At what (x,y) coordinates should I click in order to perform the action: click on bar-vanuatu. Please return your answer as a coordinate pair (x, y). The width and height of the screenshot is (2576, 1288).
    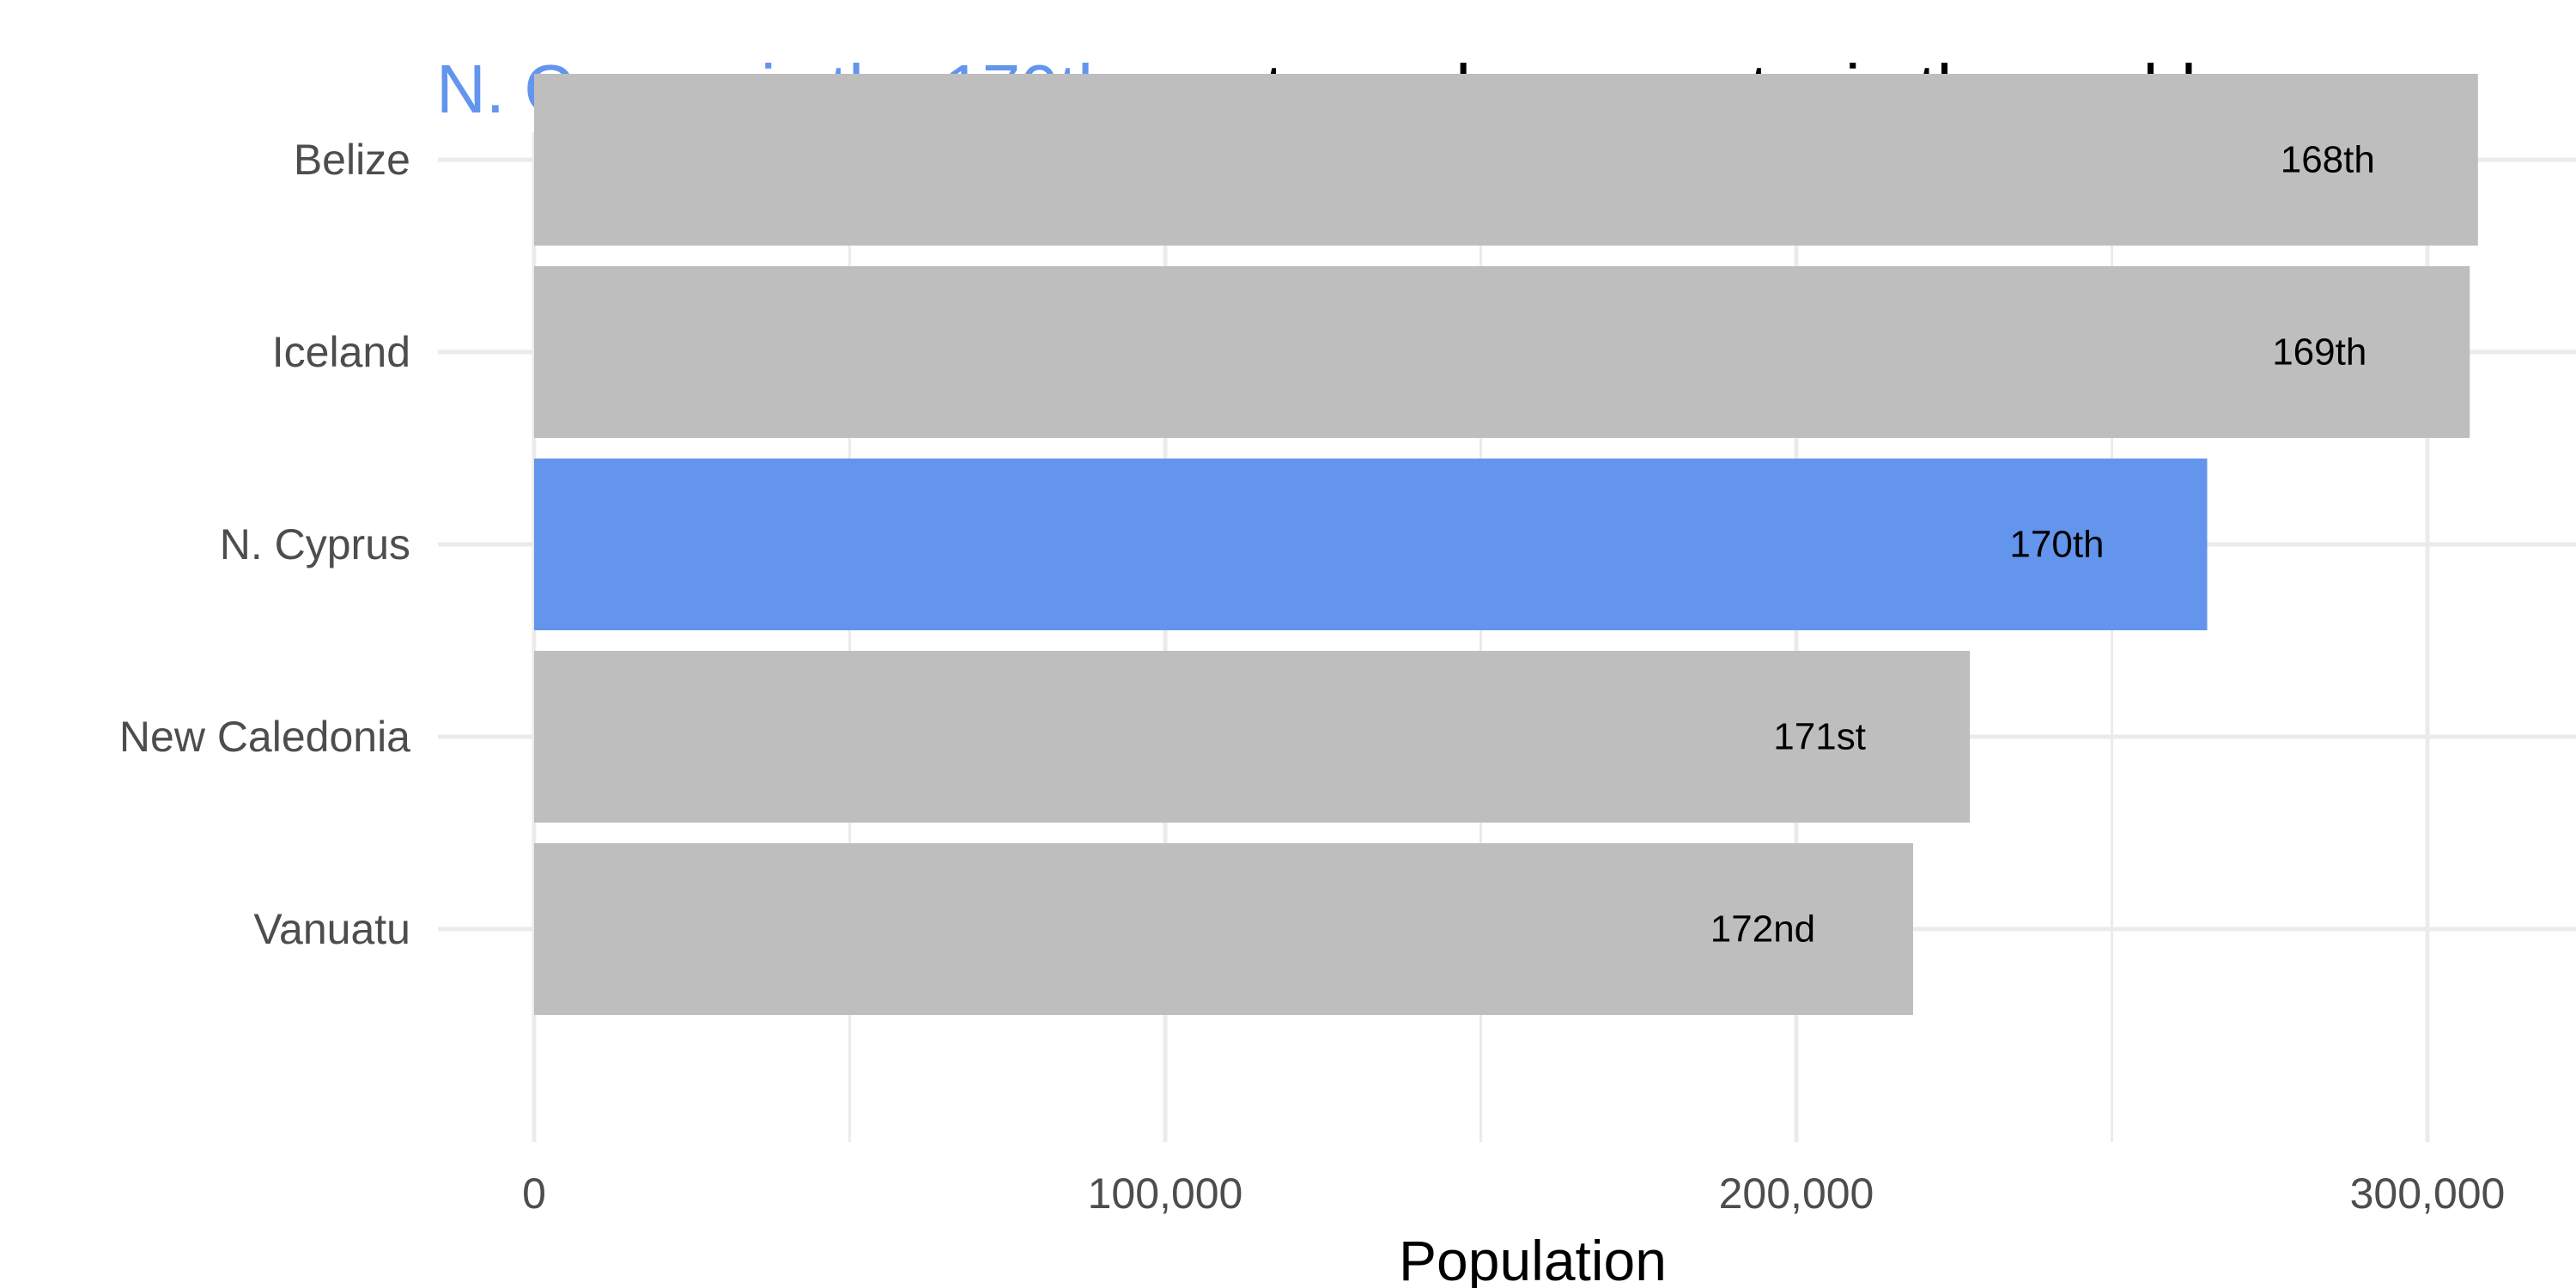
    Looking at the image, I should click on (1224, 929).